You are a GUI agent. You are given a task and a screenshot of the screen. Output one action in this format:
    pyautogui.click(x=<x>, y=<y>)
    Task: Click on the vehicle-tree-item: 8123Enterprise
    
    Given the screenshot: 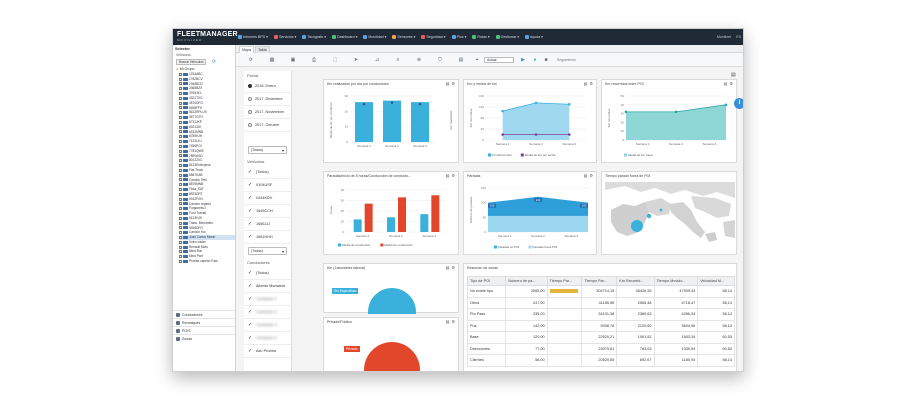 What is the action you would take?
    pyautogui.click(x=207, y=165)
    